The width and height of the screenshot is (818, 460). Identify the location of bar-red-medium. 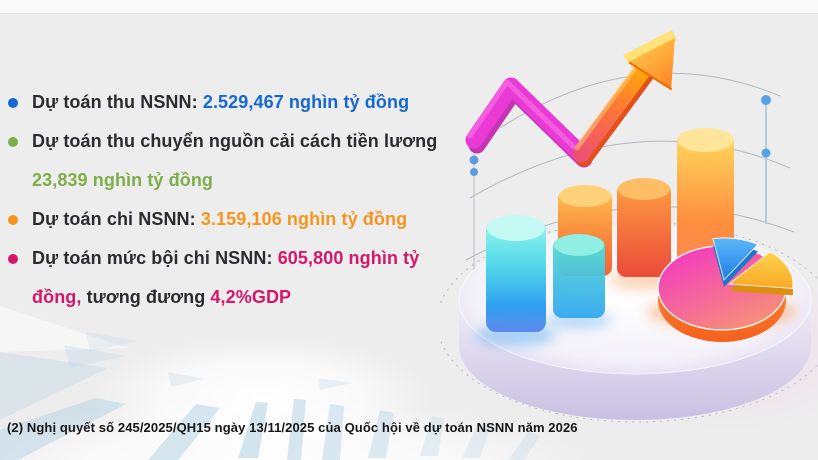
(644, 227).